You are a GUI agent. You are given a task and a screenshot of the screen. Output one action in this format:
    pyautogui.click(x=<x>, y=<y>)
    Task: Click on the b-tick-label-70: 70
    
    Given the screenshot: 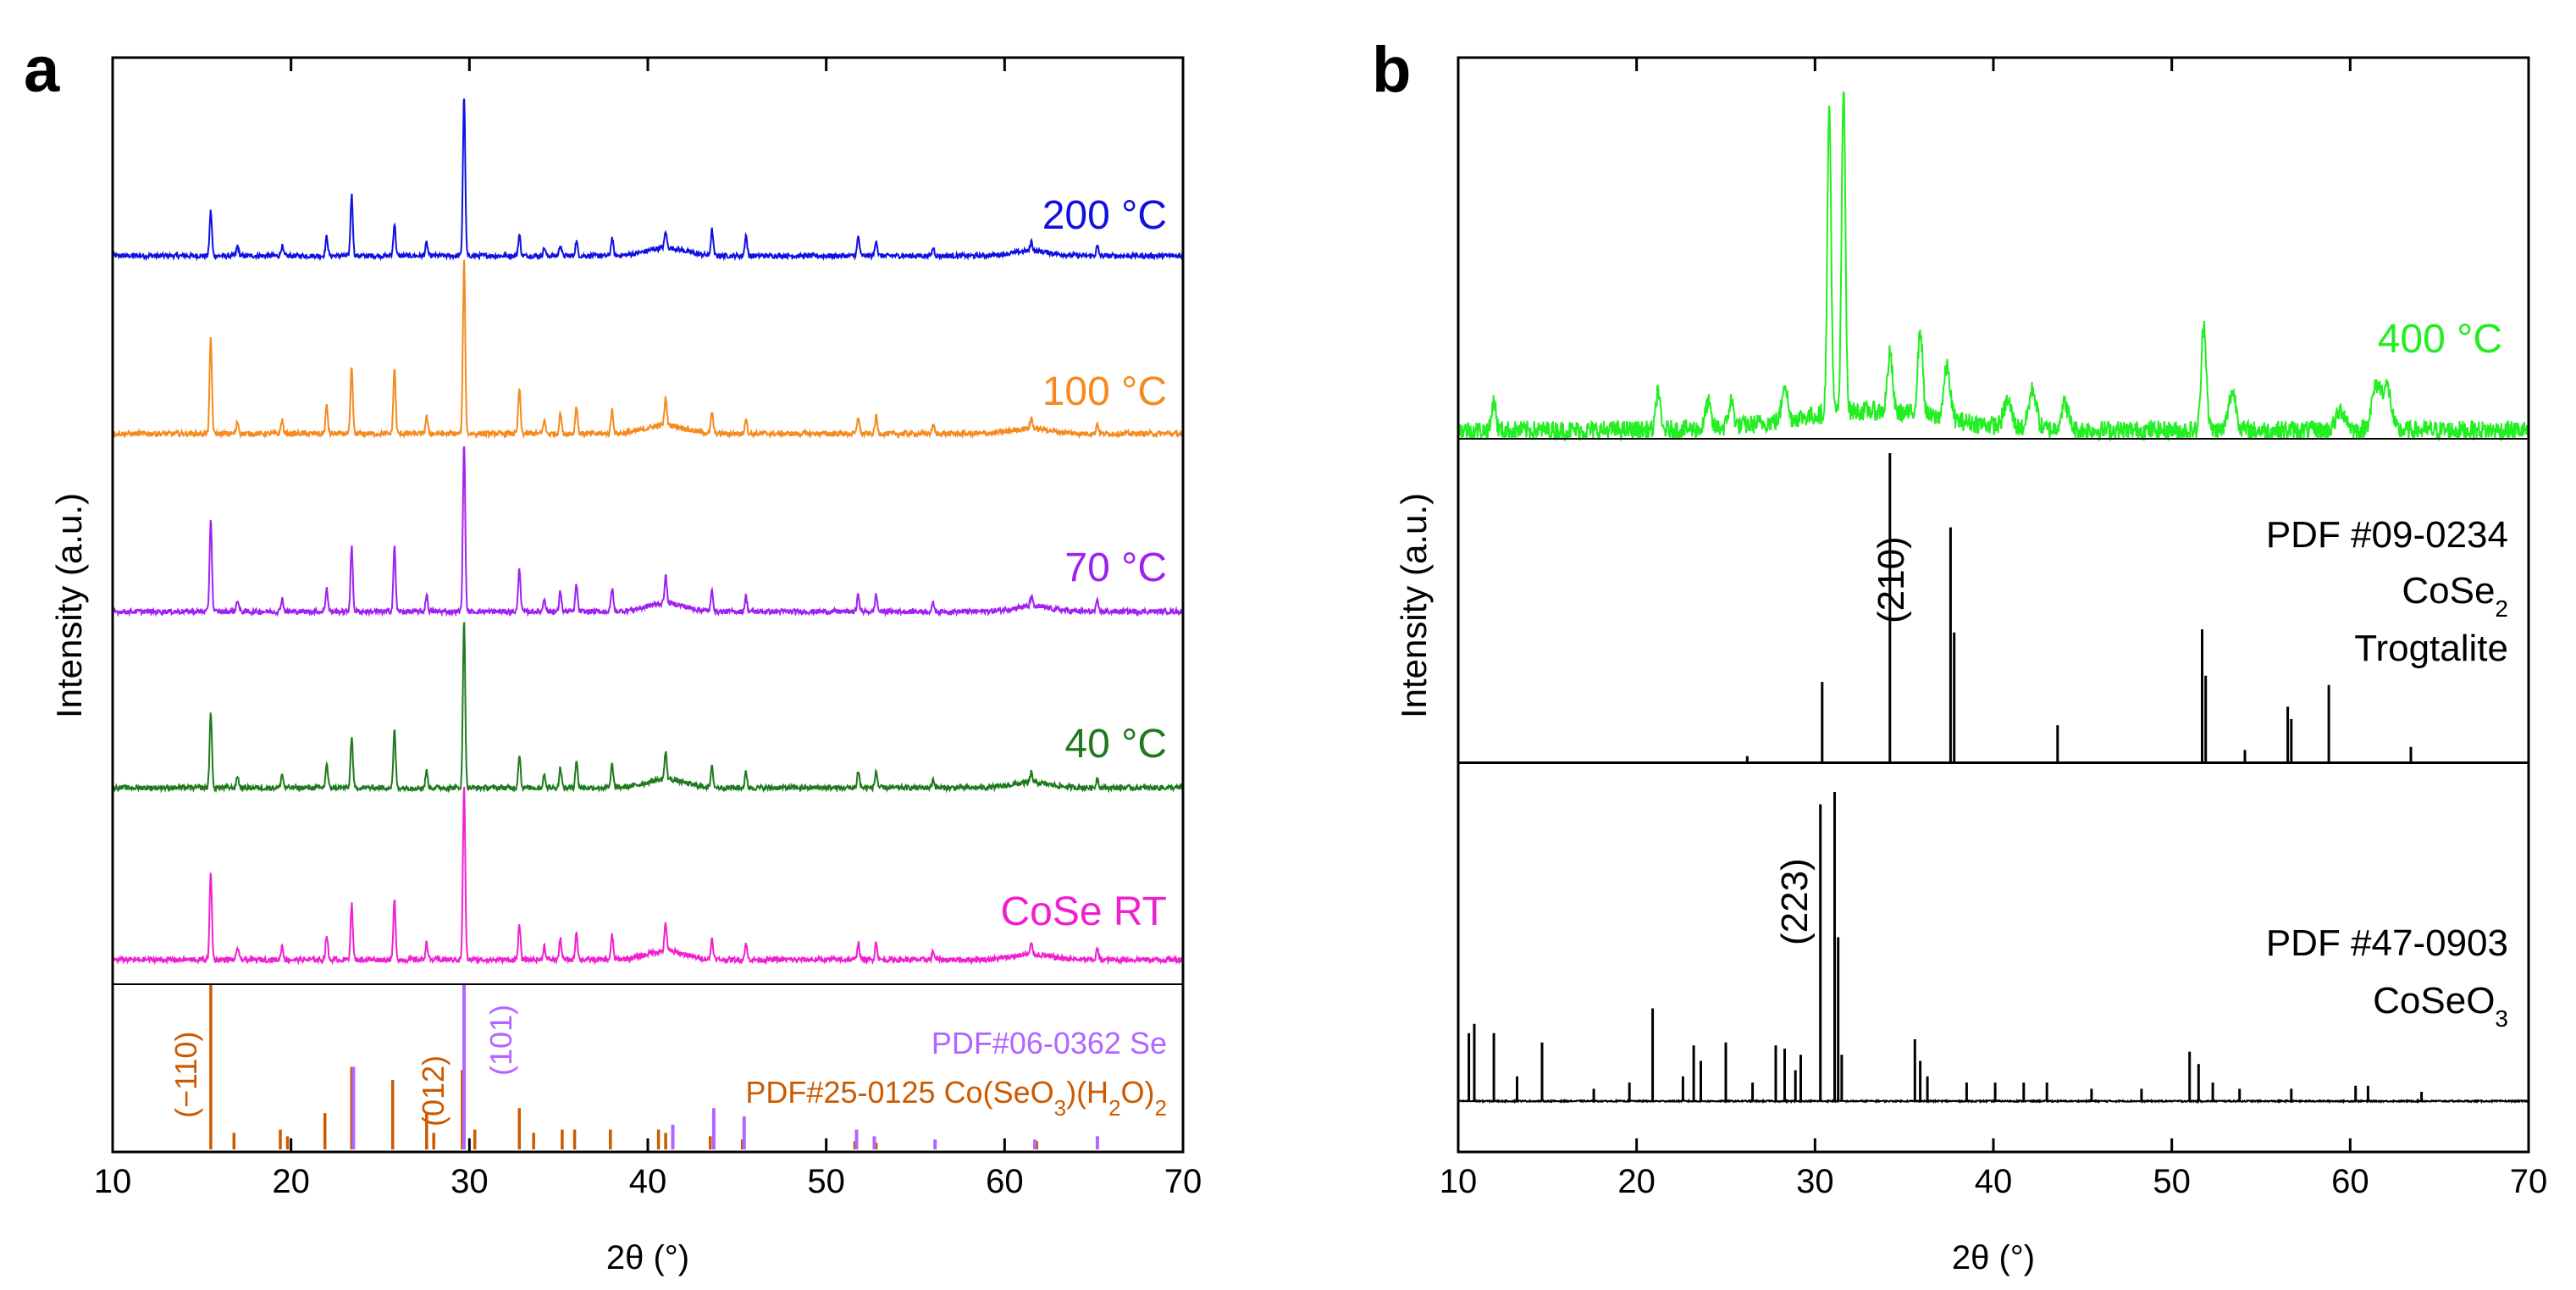 What is the action you would take?
    pyautogui.click(x=2529, y=1181)
    